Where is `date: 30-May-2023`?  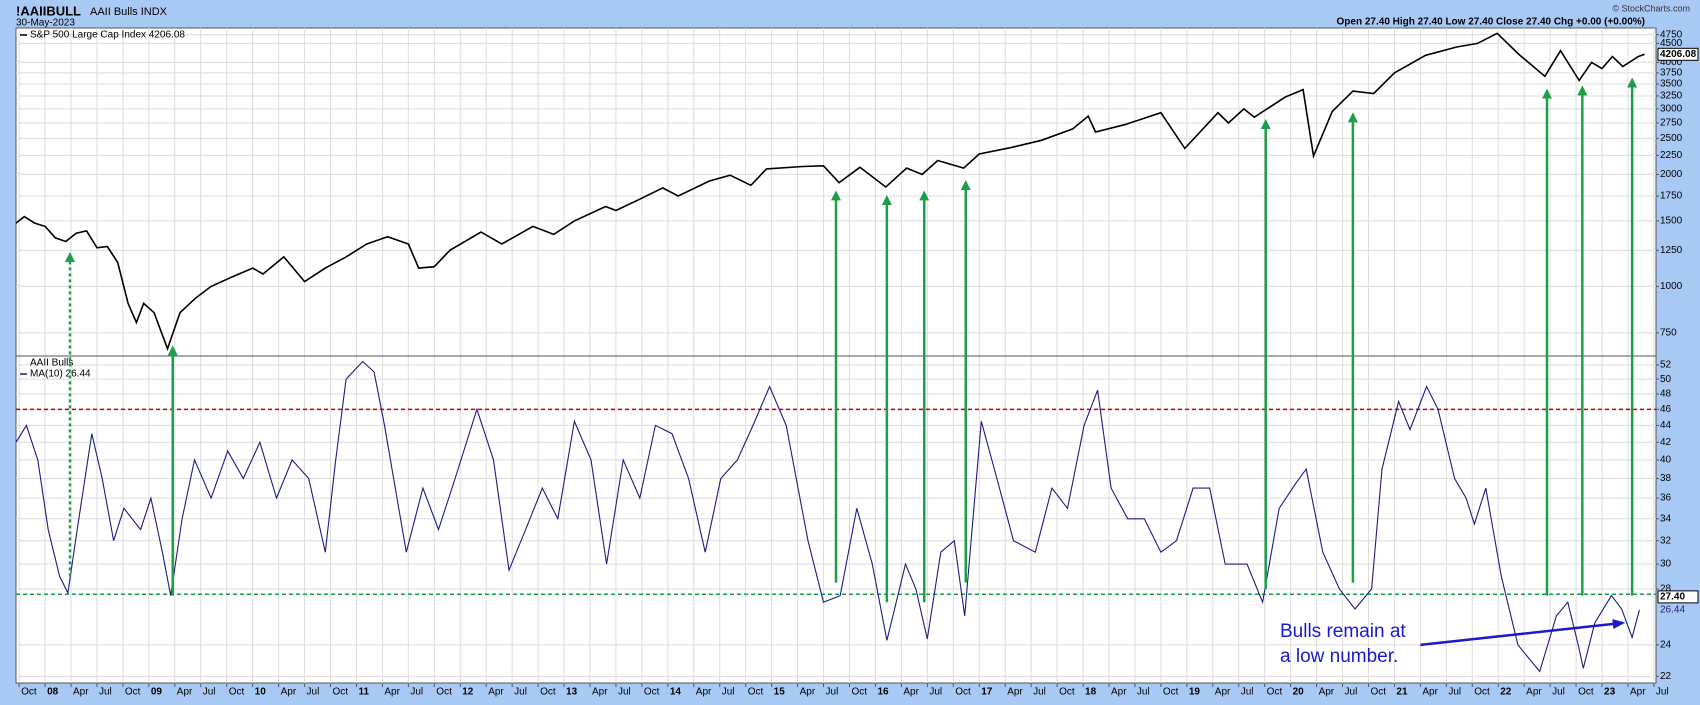
date: 30-May-2023 is located at coordinates (45, 23).